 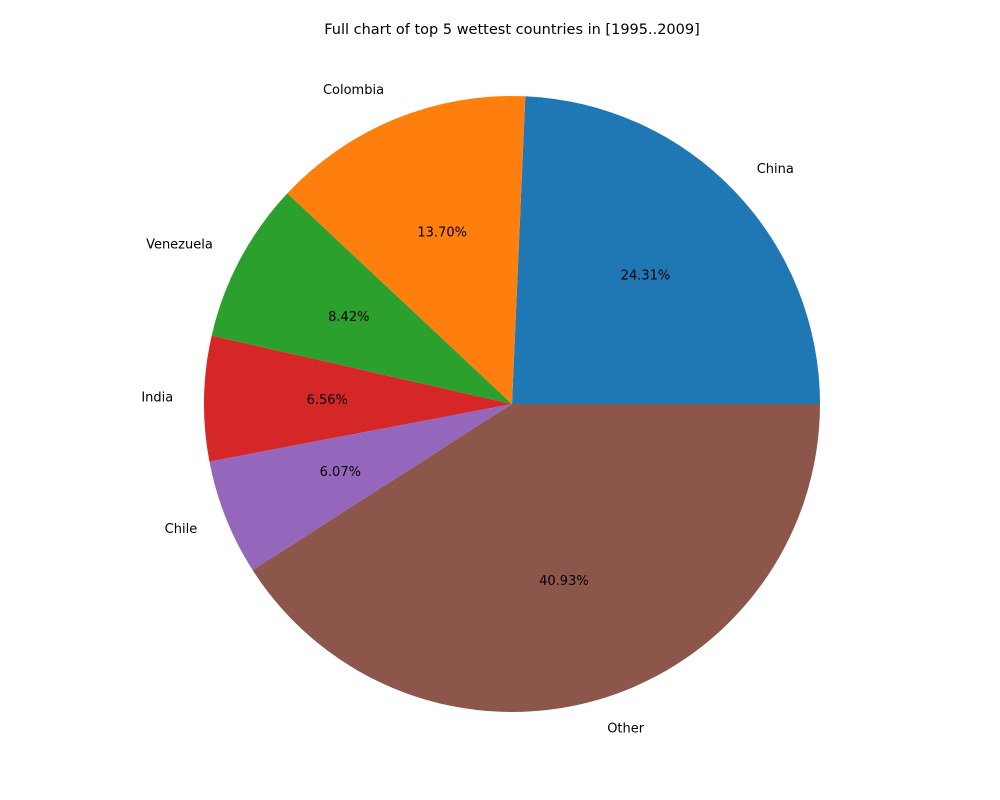 I want to click on pie-slice-chile, so click(x=360, y=487).